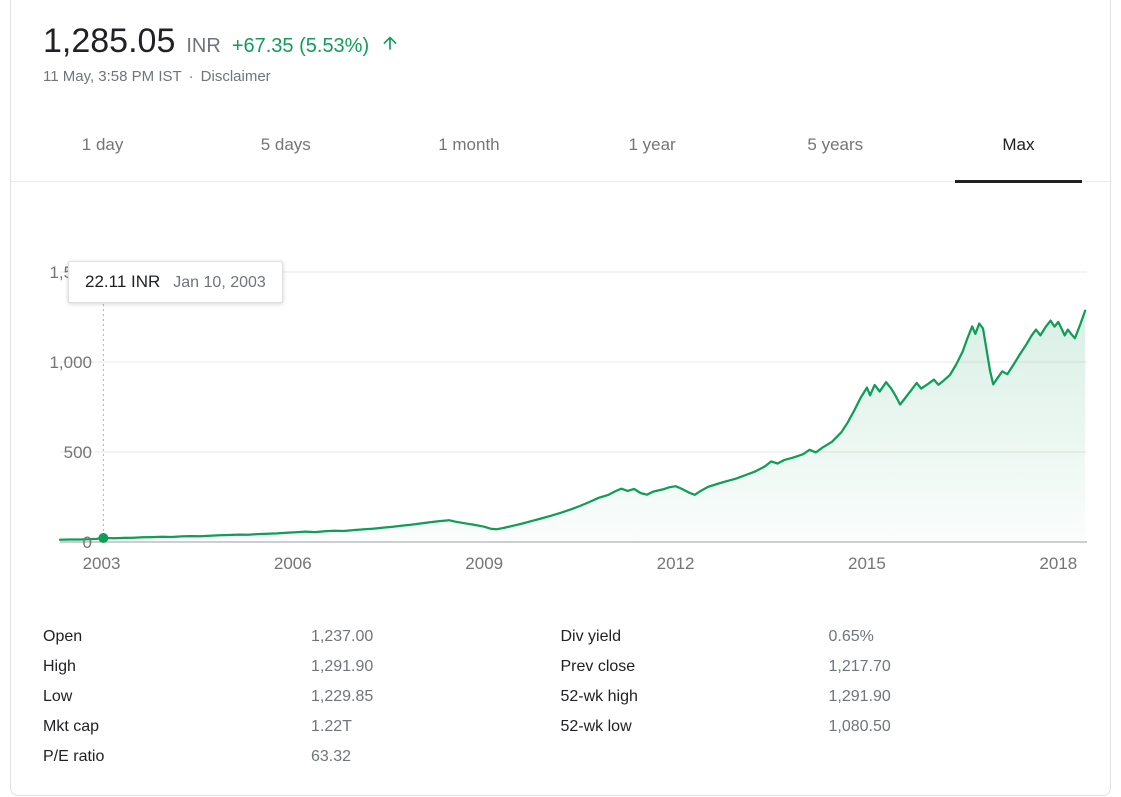 The width and height of the screenshot is (1121, 797). I want to click on stat-label: 52-wk low, so click(596, 726).